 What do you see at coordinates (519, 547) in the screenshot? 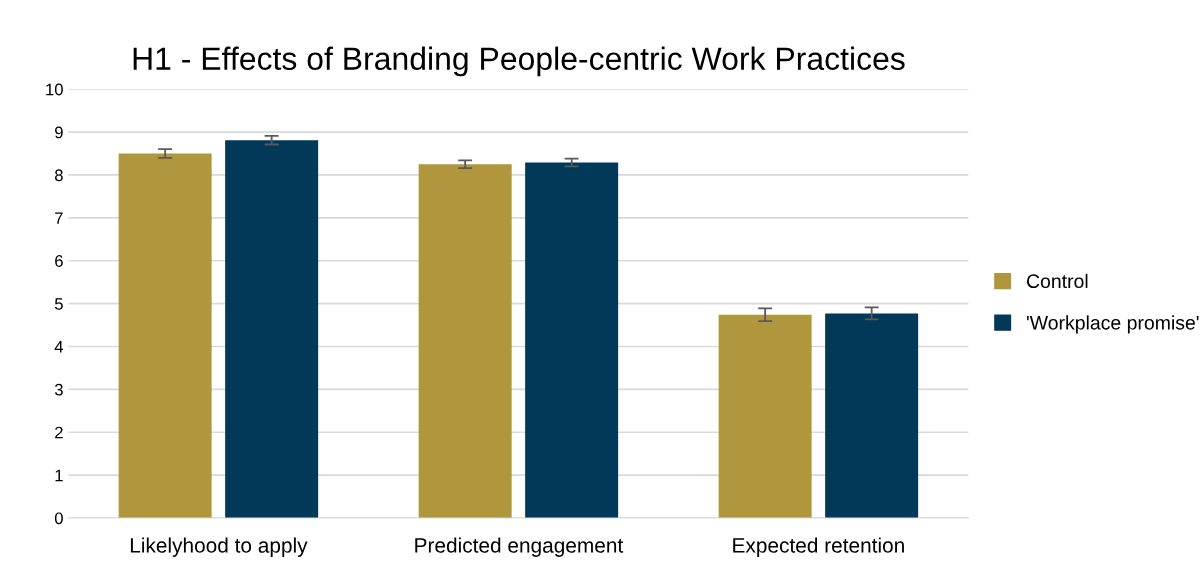
I see `x-tick-label: Predicted engagement` at bounding box center [519, 547].